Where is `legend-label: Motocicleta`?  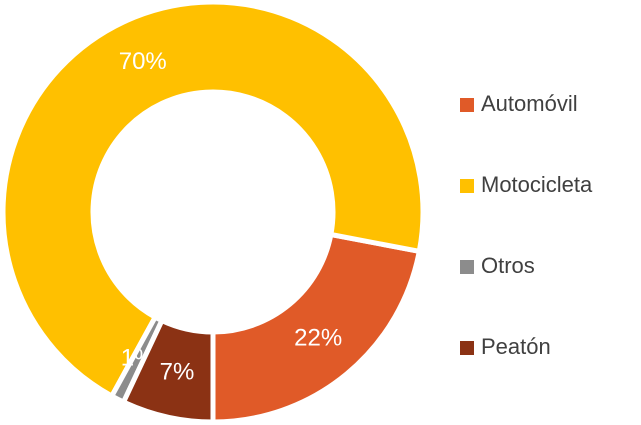 legend-label: Motocicleta is located at coordinates (537, 184).